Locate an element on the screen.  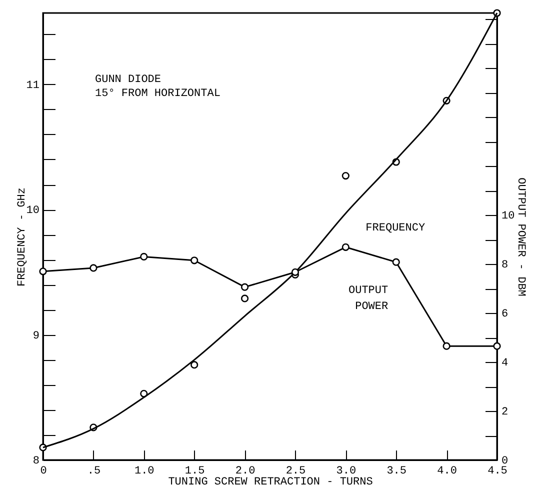
x-tick-label: 4.0 is located at coordinates (447, 472).